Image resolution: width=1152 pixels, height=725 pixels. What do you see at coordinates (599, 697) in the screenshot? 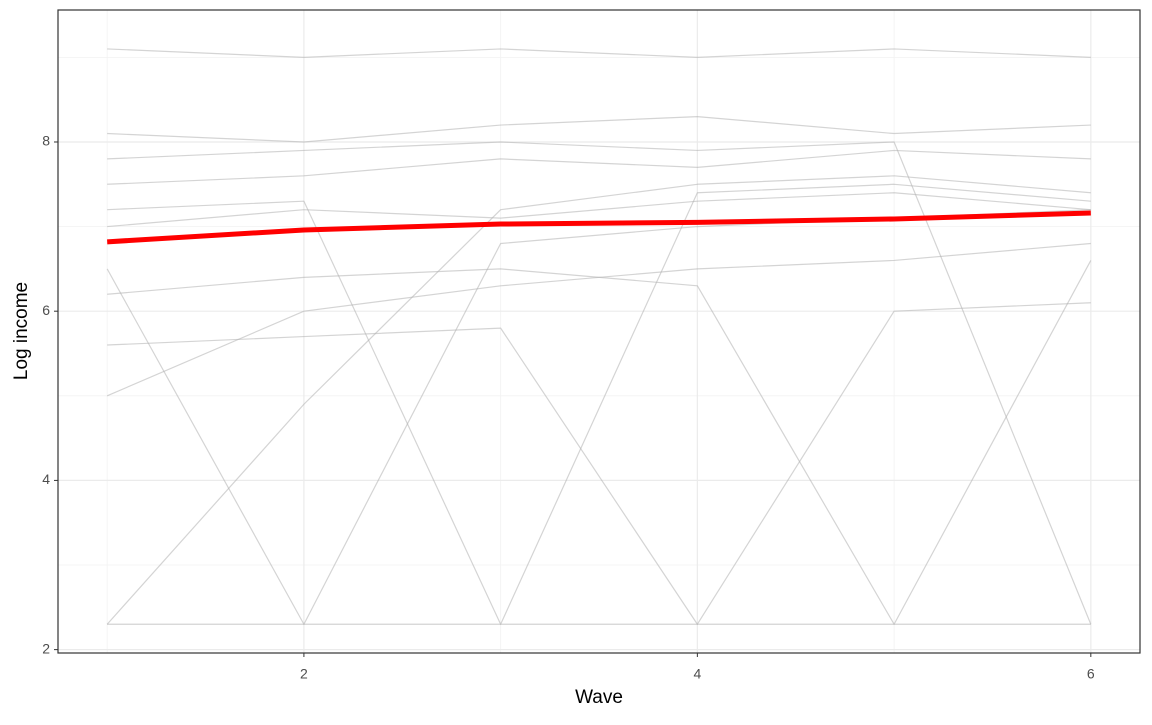
I see `x-axis-title: Wave` at bounding box center [599, 697].